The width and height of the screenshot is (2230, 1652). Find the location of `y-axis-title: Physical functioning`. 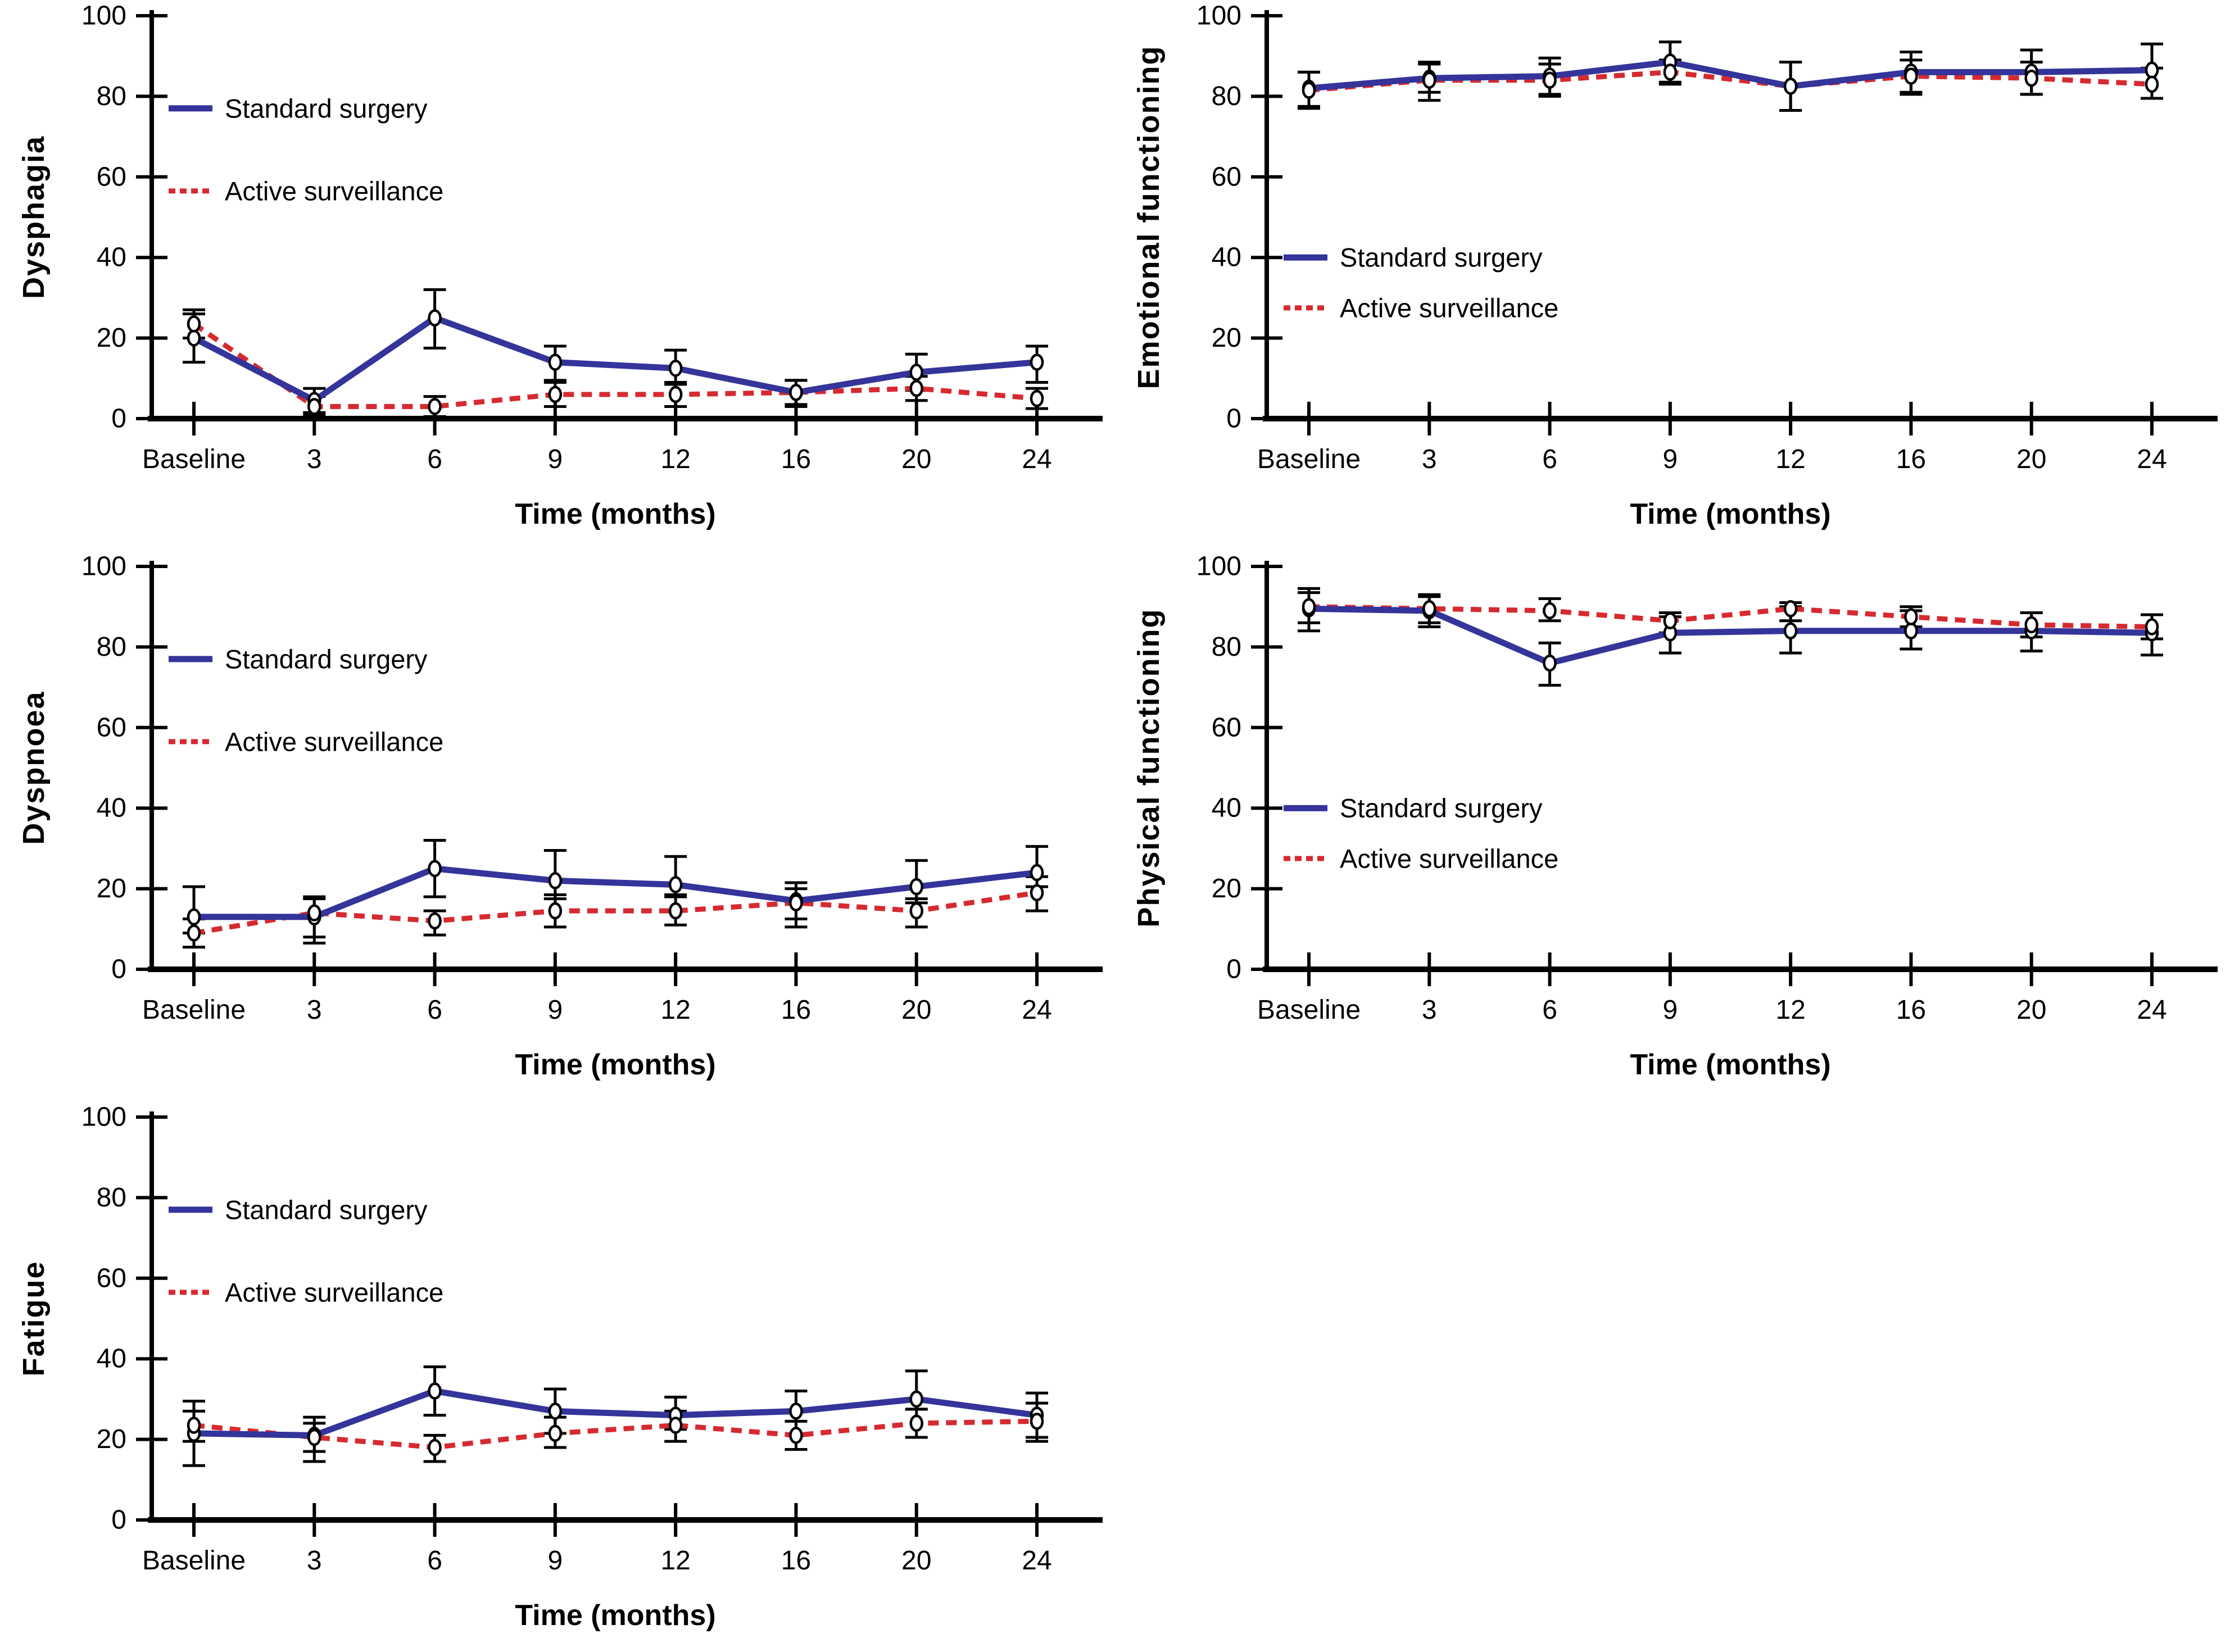

y-axis-title: Physical functioning is located at coordinates (1149, 767).